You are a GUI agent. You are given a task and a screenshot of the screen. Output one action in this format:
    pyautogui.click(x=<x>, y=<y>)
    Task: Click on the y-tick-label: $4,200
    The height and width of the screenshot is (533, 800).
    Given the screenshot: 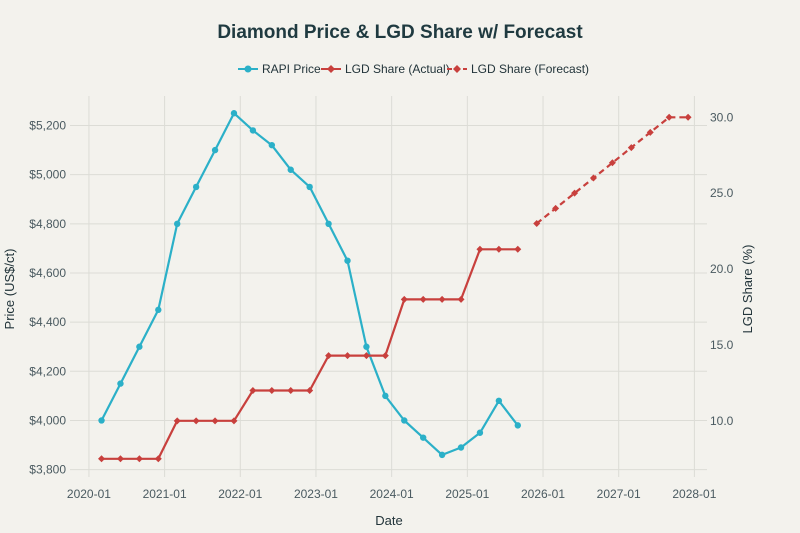 What is the action you would take?
    pyautogui.click(x=47, y=371)
    